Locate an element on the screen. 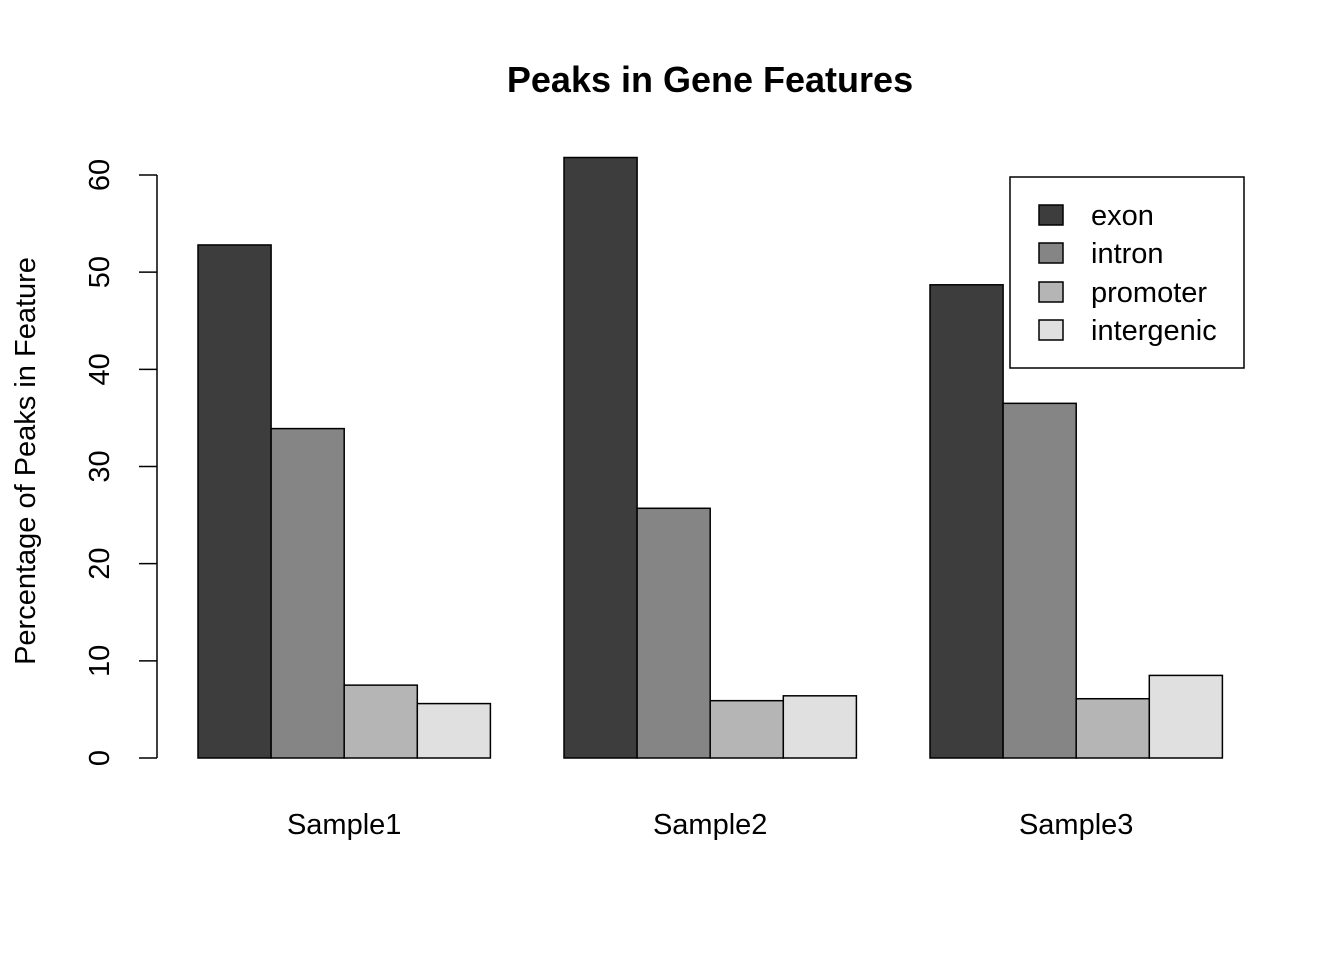 The width and height of the screenshot is (1344, 960). bar-sample2-promoter is located at coordinates (747, 729).